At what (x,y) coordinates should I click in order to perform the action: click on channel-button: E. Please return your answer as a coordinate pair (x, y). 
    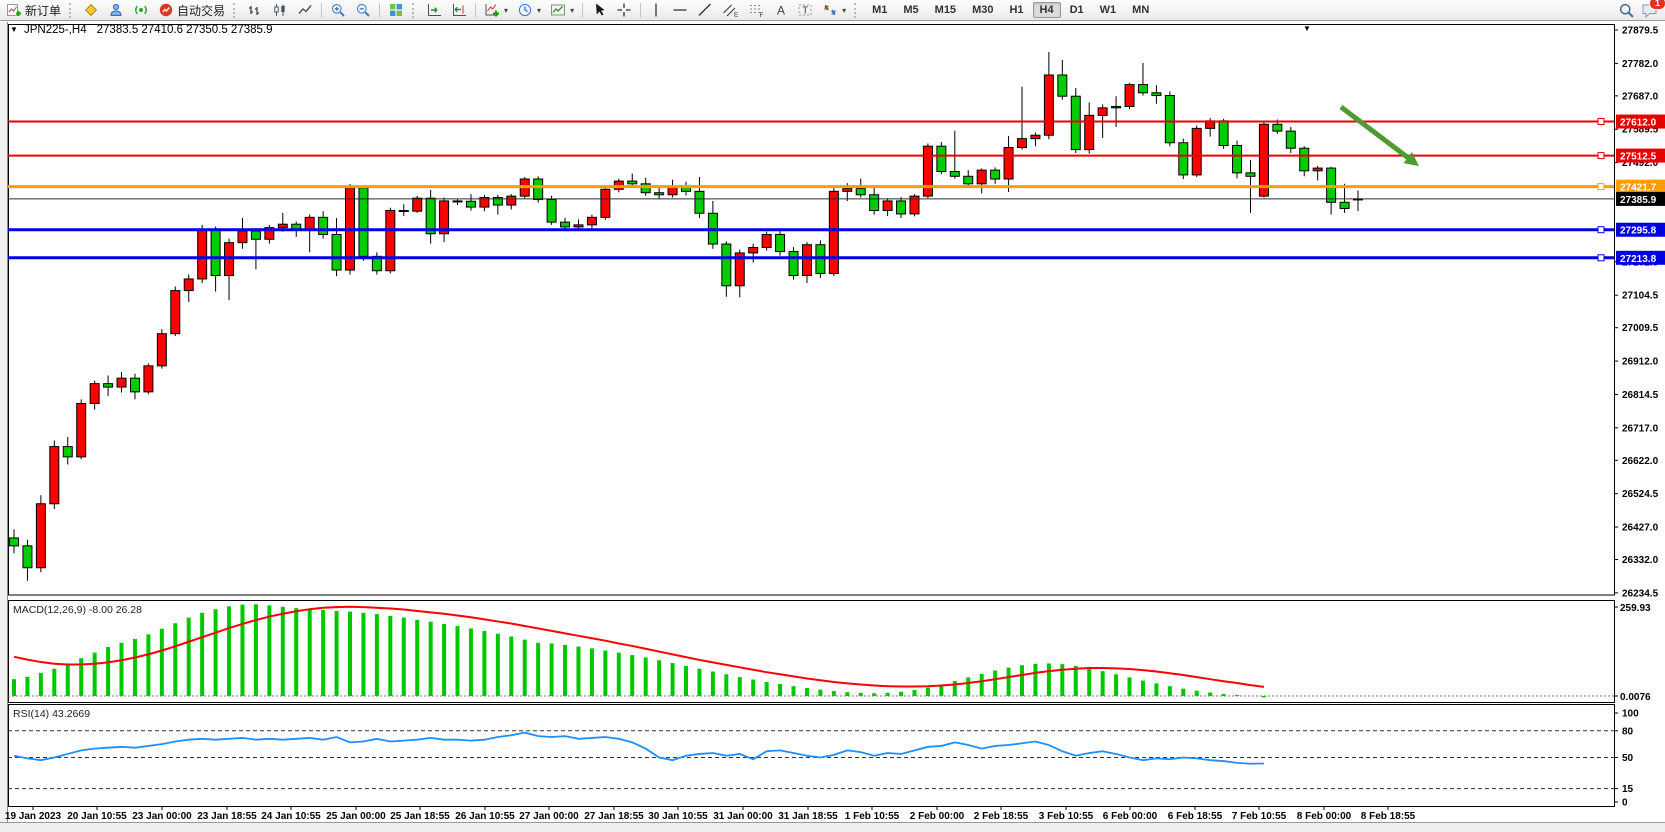
    Looking at the image, I should click on (730, 10).